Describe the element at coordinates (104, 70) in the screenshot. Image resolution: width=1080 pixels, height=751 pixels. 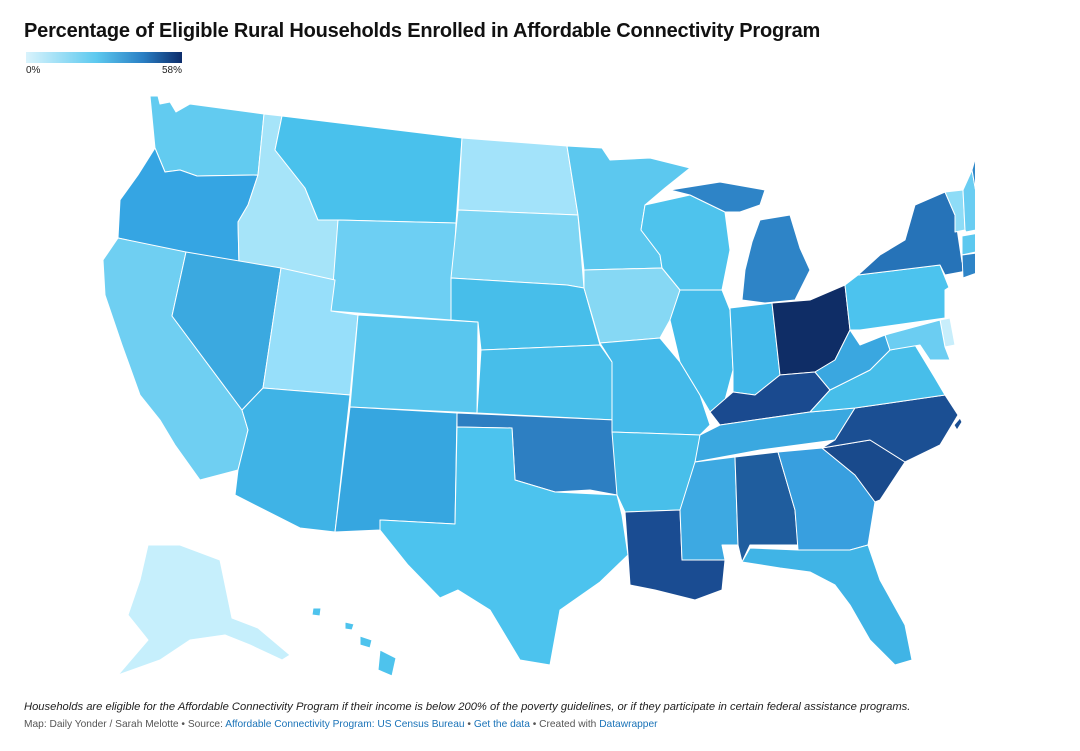
I see `legend-labels: 0% 58%` at that location.